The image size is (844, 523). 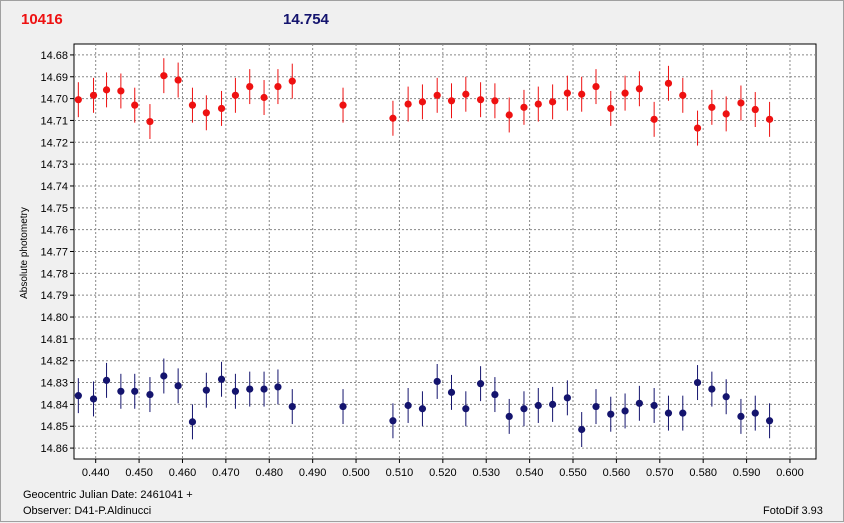 What do you see at coordinates (54, 405) in the screenshot?
I see `y-tick-label: 14.84` at bounding box center [54, 405].